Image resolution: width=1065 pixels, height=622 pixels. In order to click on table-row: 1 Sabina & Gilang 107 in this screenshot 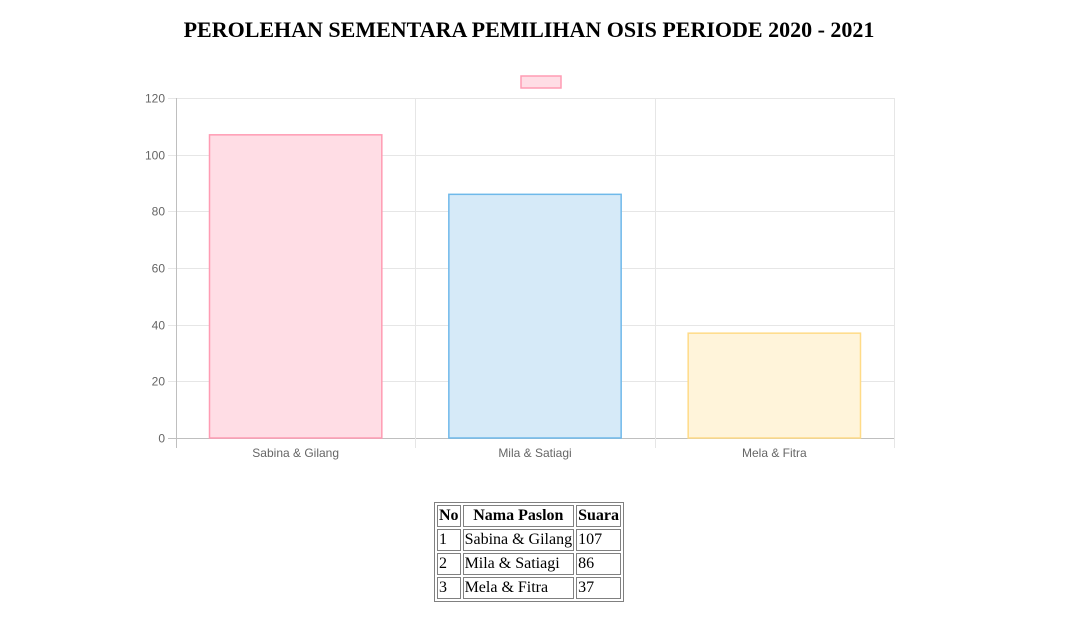, I will do `click(529, 540)`.